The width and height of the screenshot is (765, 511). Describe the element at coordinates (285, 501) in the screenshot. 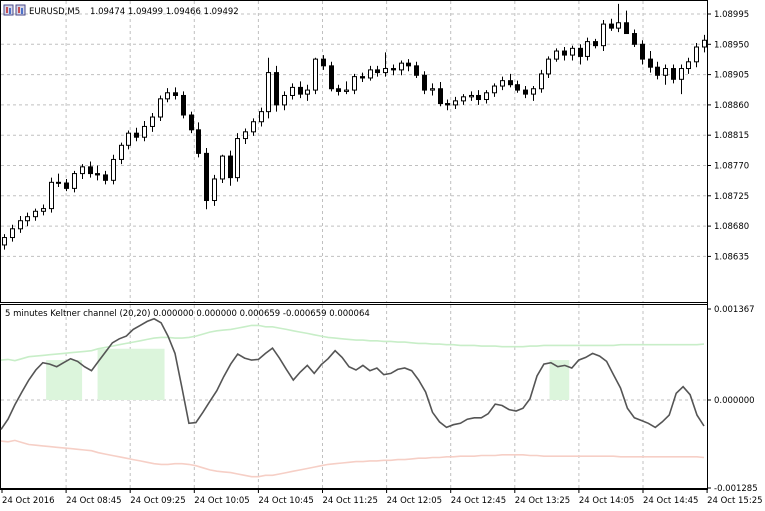

I see `time-tick-label: 24 Oct 10:45` at that location.